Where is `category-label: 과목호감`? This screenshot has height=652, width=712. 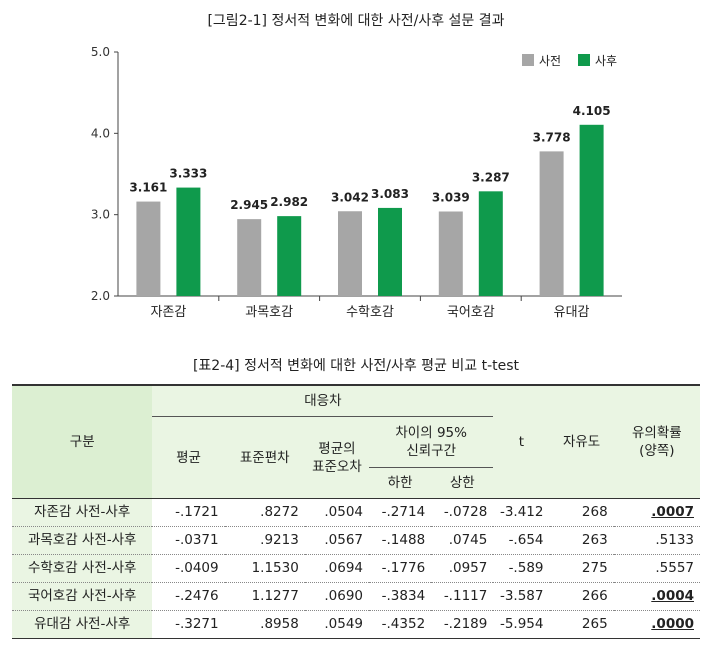
category-label: 과목호감 is located at coordinates (269, 312).